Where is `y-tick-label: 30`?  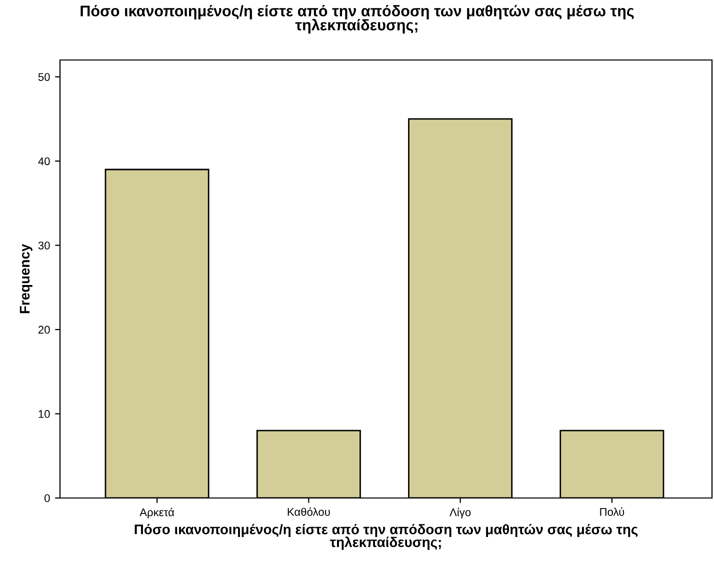
y-tick-label: 30 is located at coordinates (44, 246).